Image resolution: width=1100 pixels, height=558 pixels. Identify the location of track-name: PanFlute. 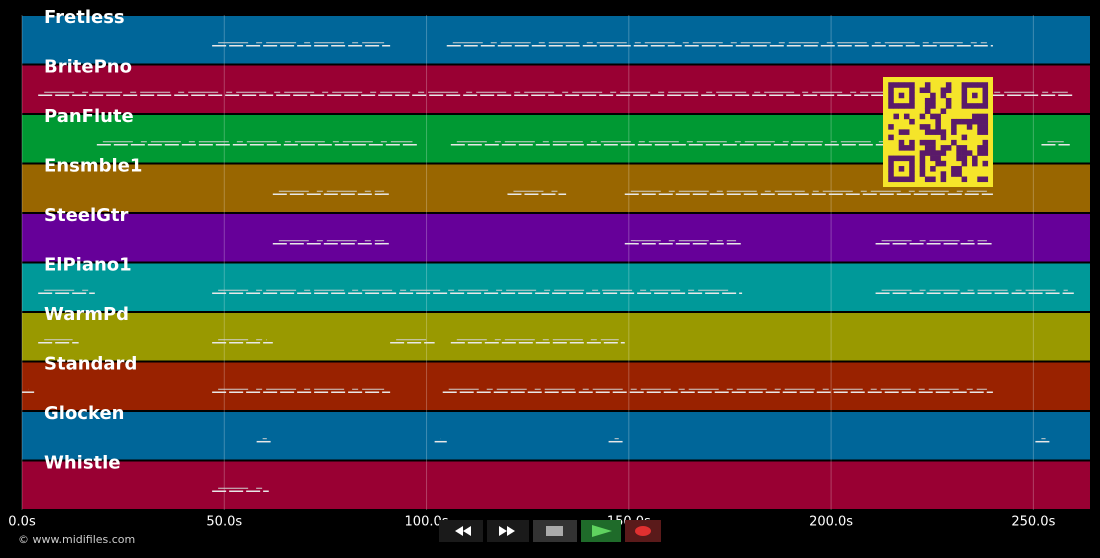
(89, 116).